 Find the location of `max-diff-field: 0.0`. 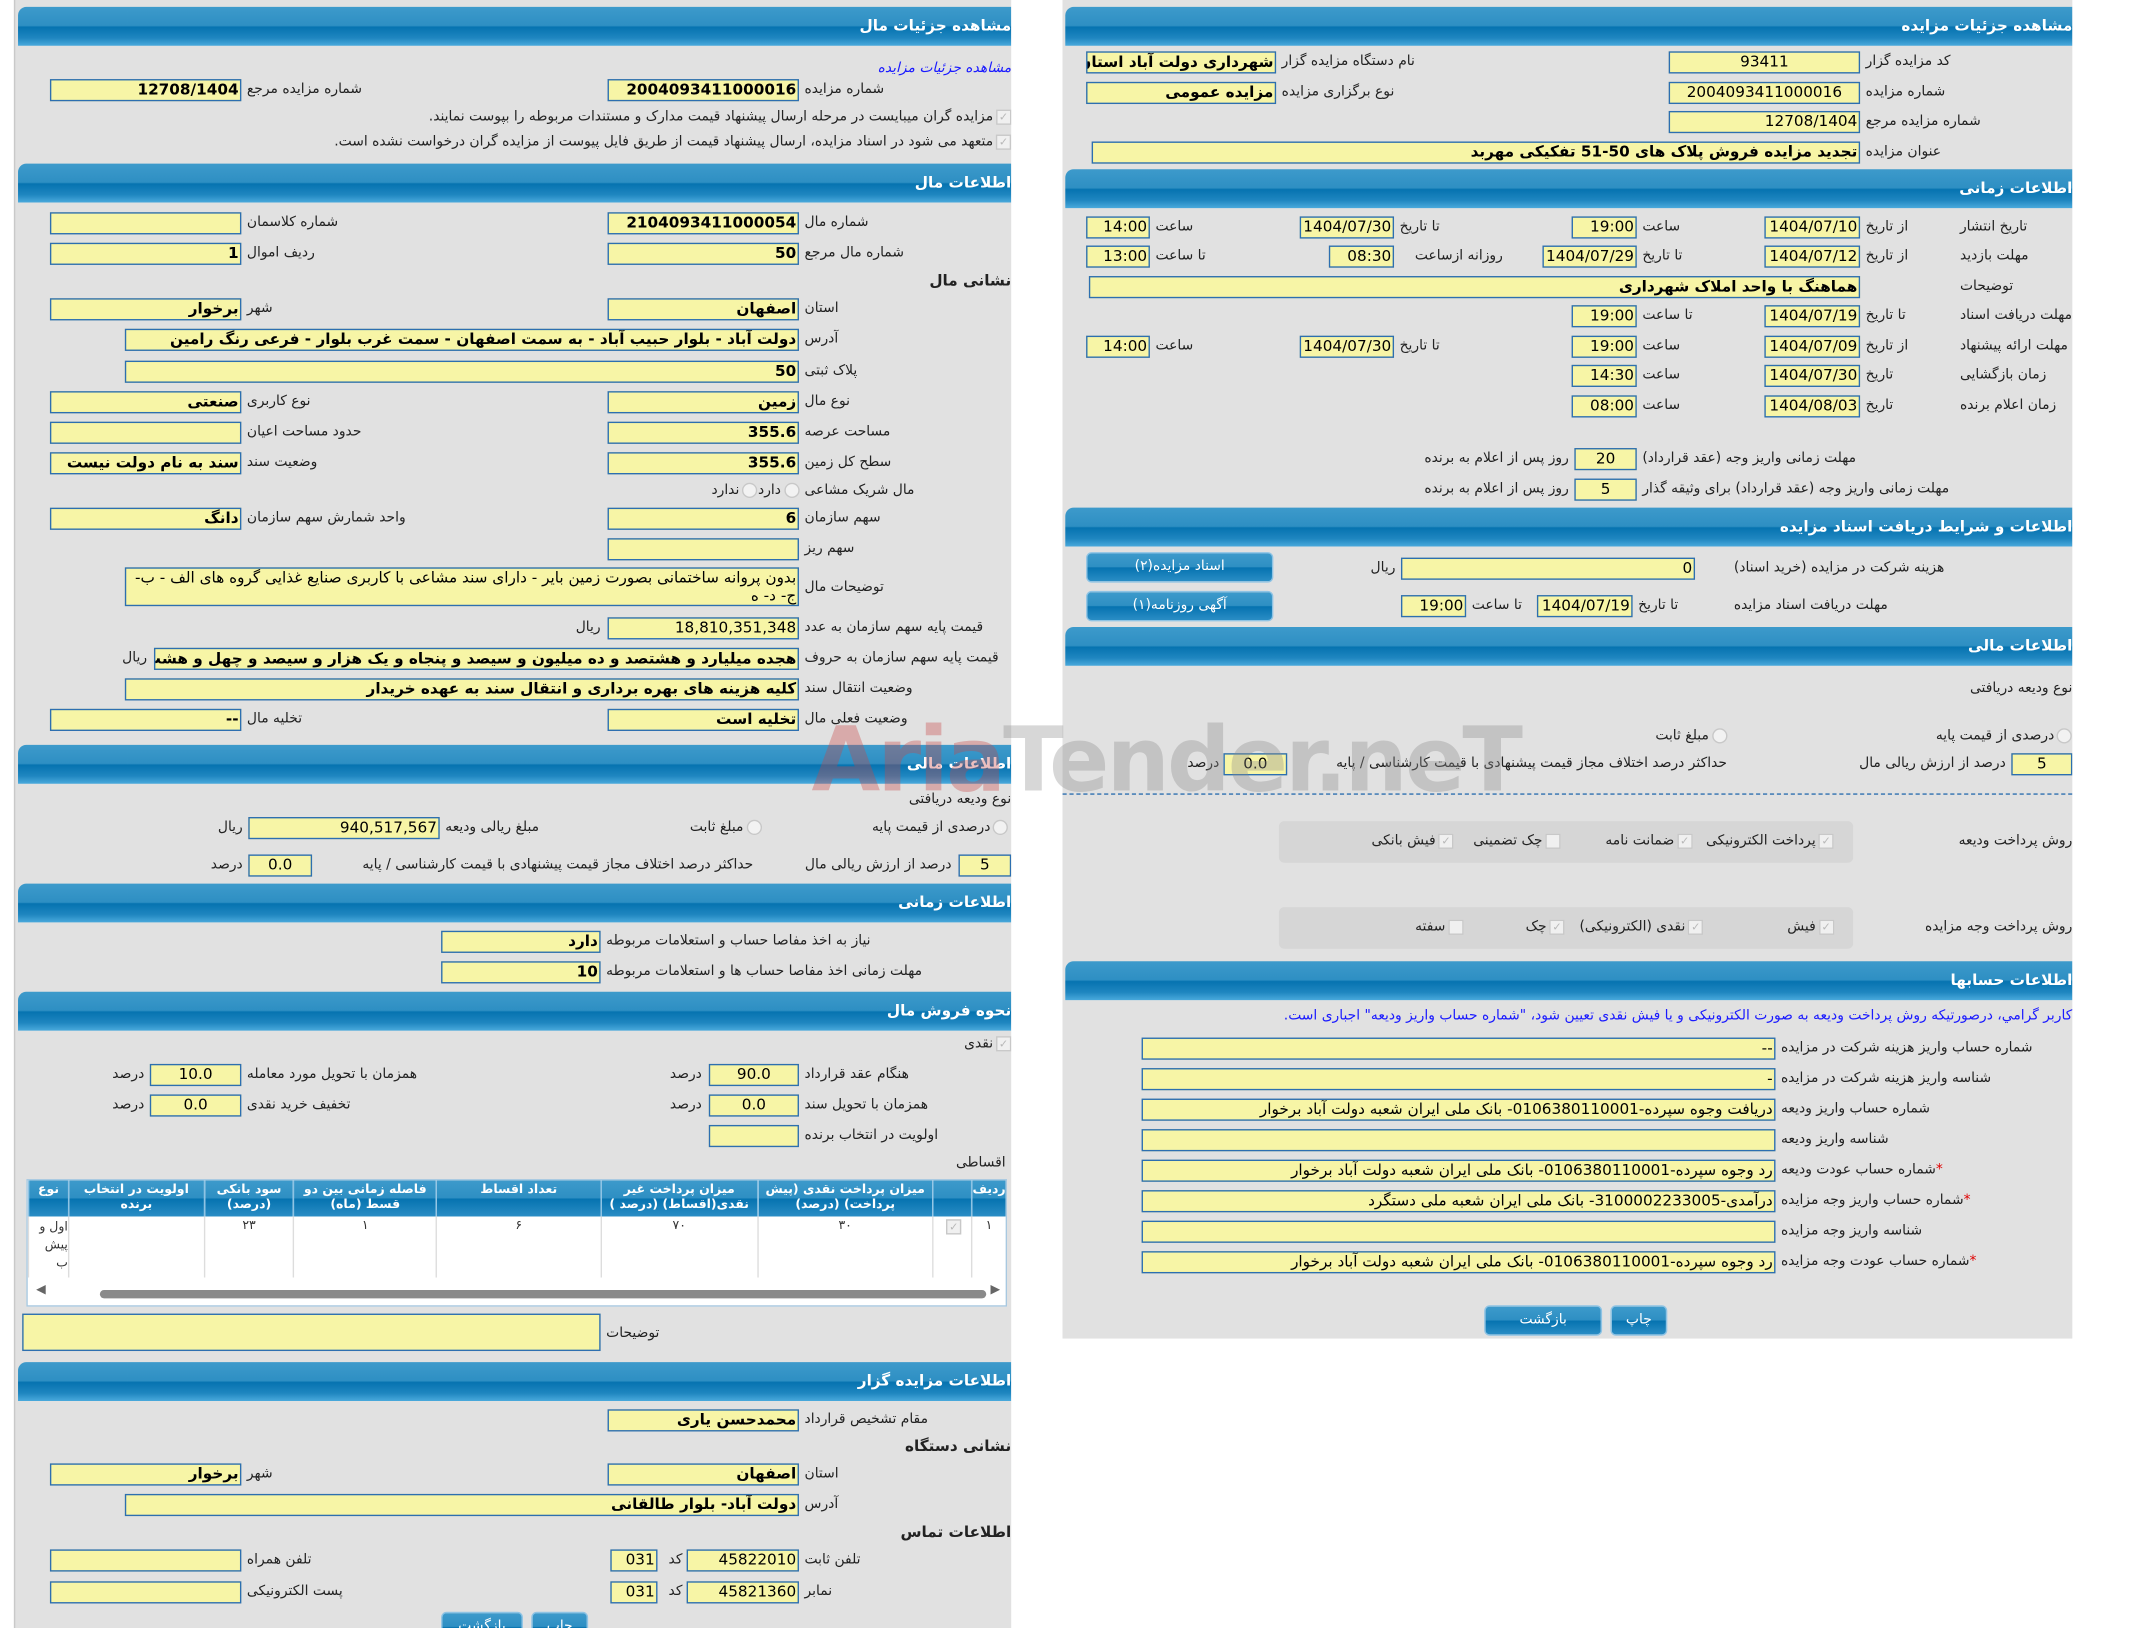

max-diff-field: 0.0 is located at coordinates (280, 865).